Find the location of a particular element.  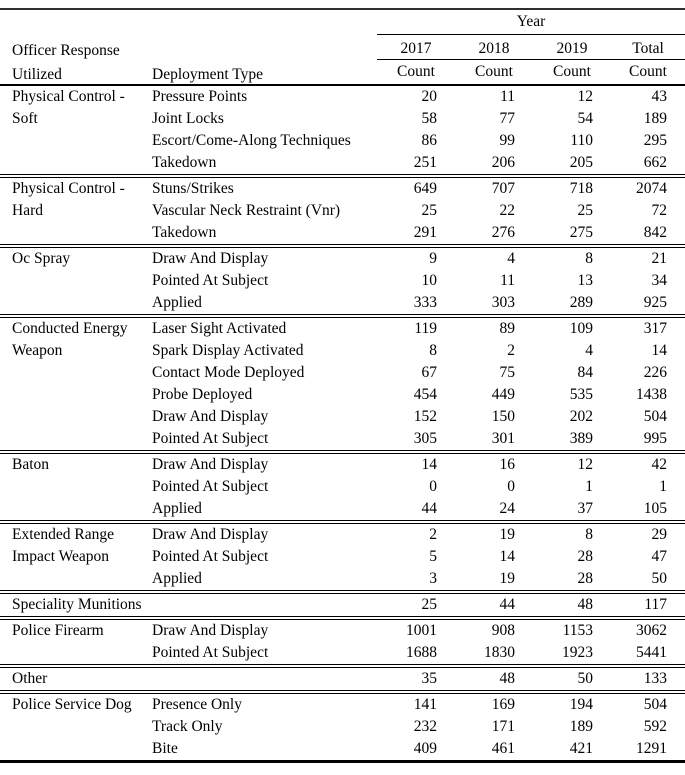

deployment-type-cell: Vascular Neck Restraint (Vnr) is located at coordinates (246, 210).